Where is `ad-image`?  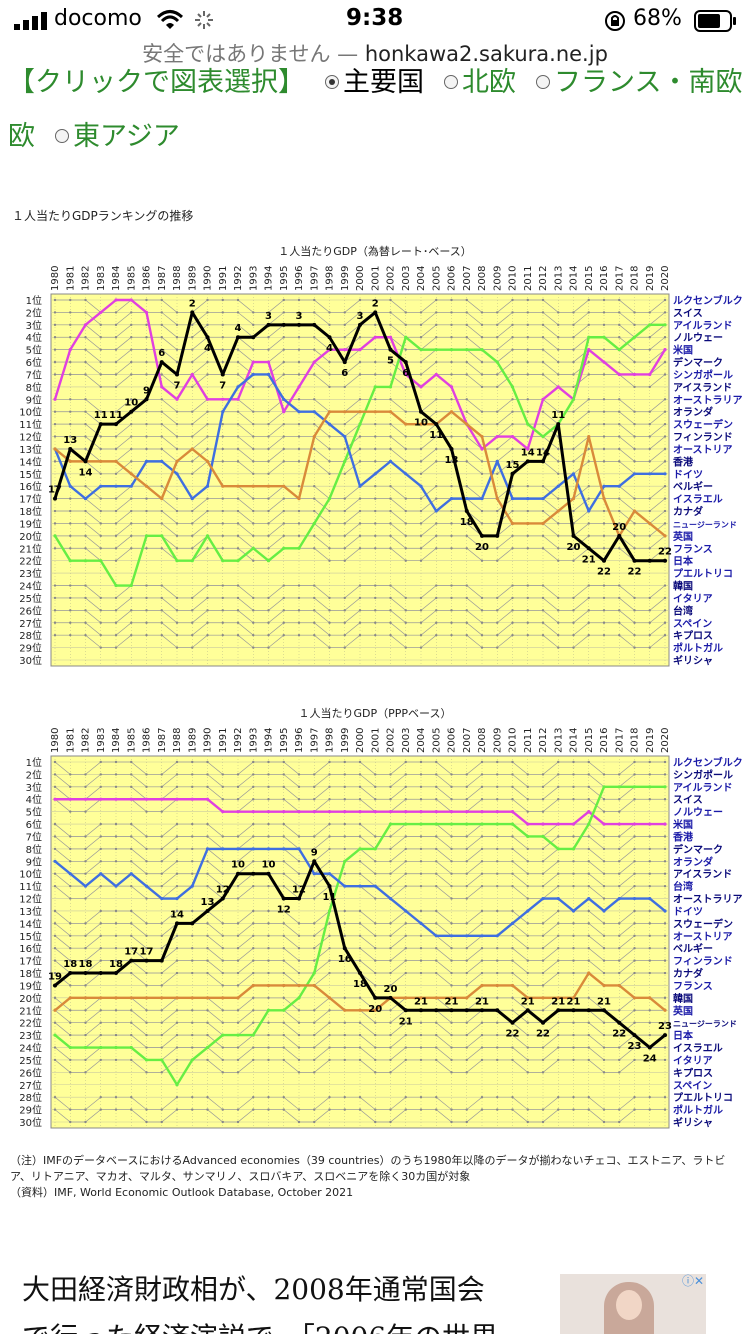
ad-image is located at coordinates (633, 1304).